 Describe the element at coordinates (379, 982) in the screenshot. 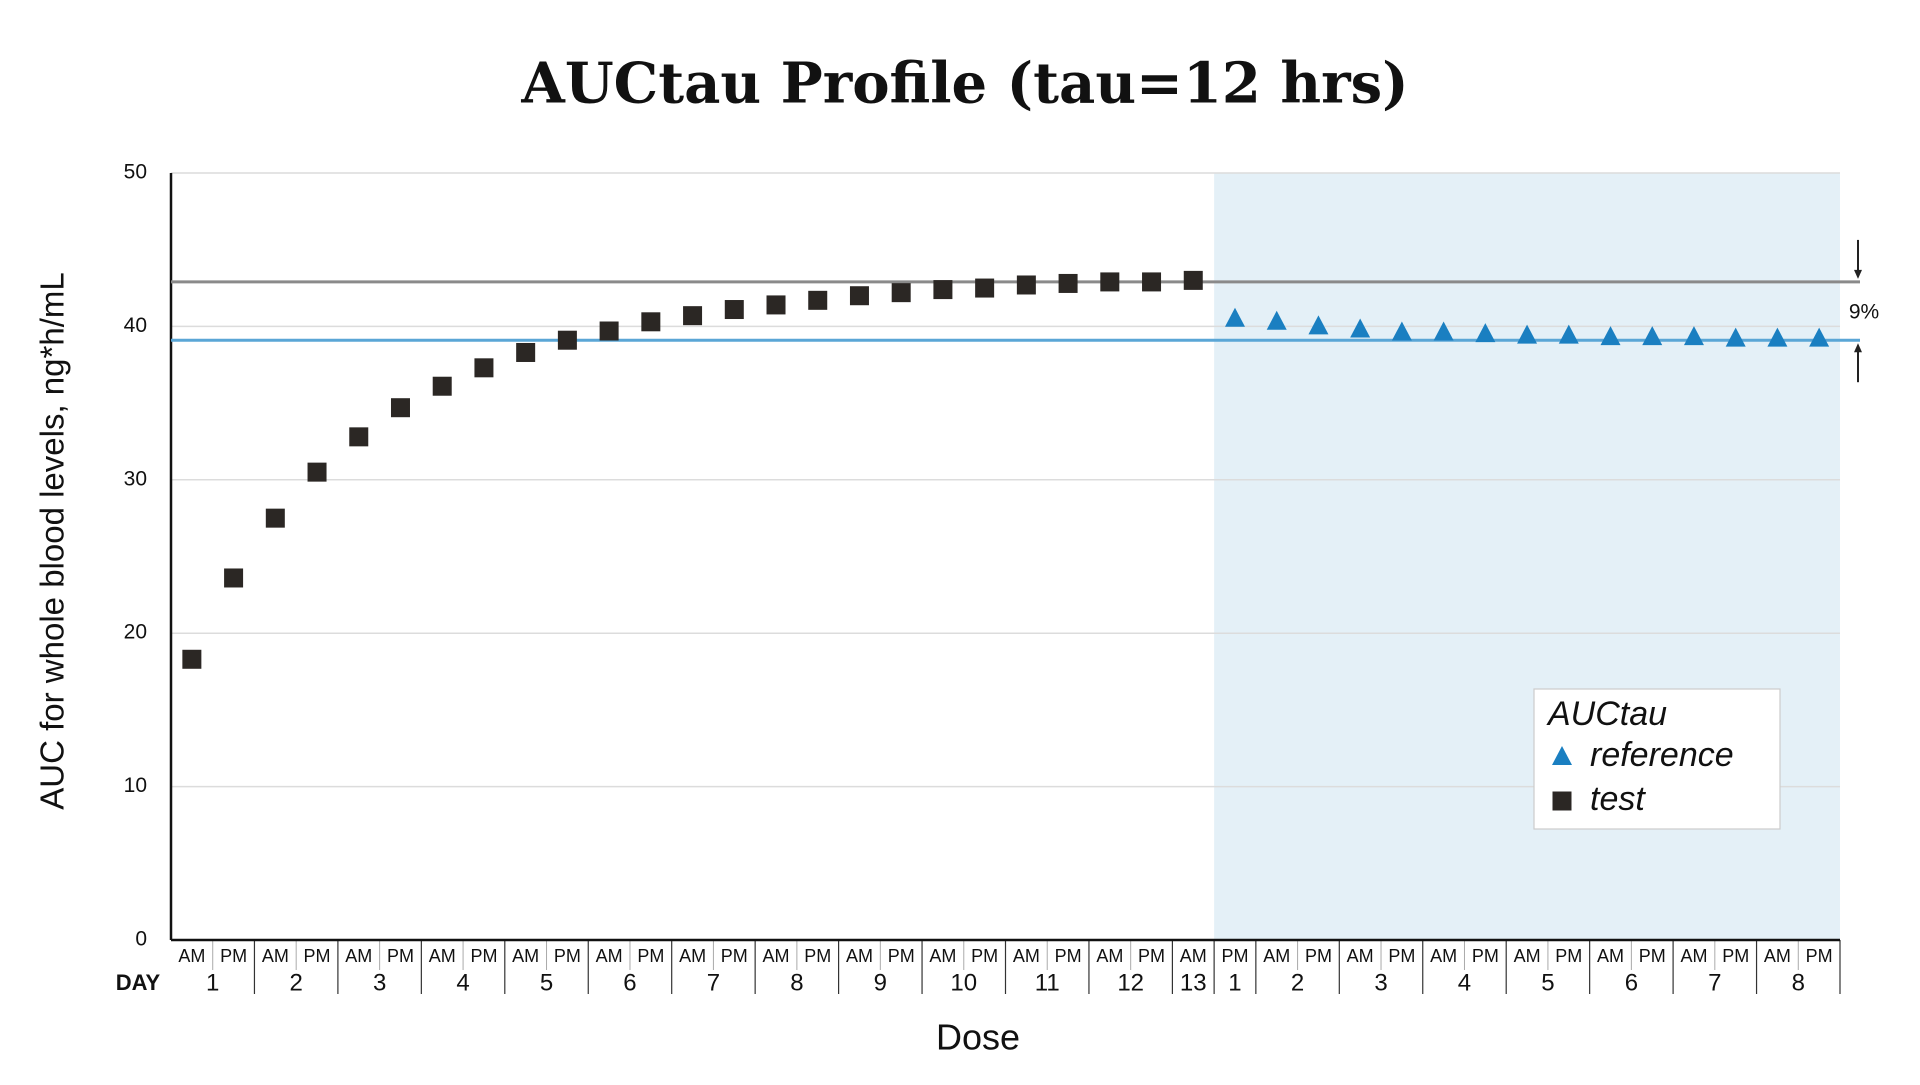

I see `day-label: 3` at that location.